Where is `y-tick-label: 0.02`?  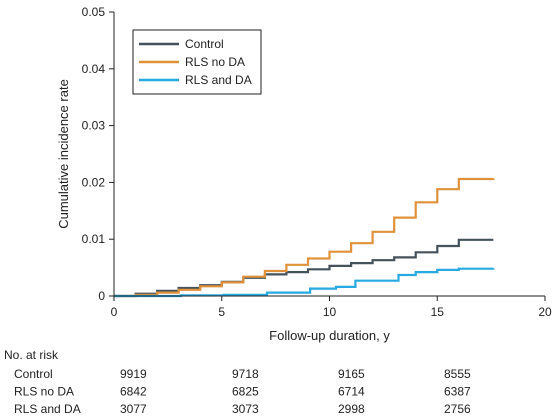 y-tick-label: 0.02 is located at coordinates (94, 182).